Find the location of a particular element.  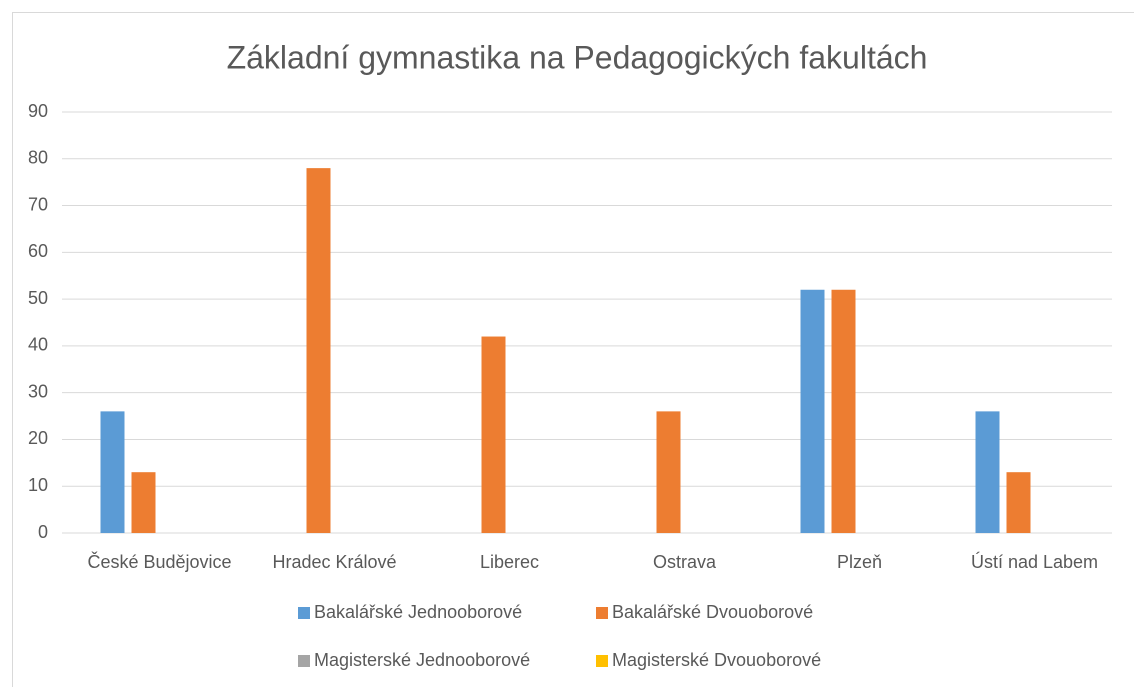

x-tick-label: Ostrava is located at coordinates (685, 562).